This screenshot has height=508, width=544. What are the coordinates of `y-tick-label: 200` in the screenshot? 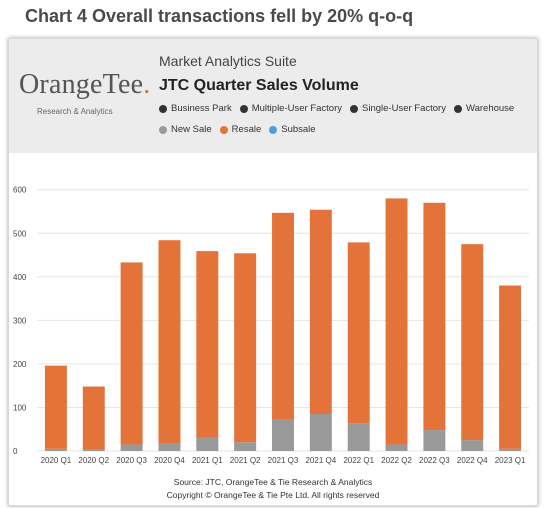 It's located at (20, 364).